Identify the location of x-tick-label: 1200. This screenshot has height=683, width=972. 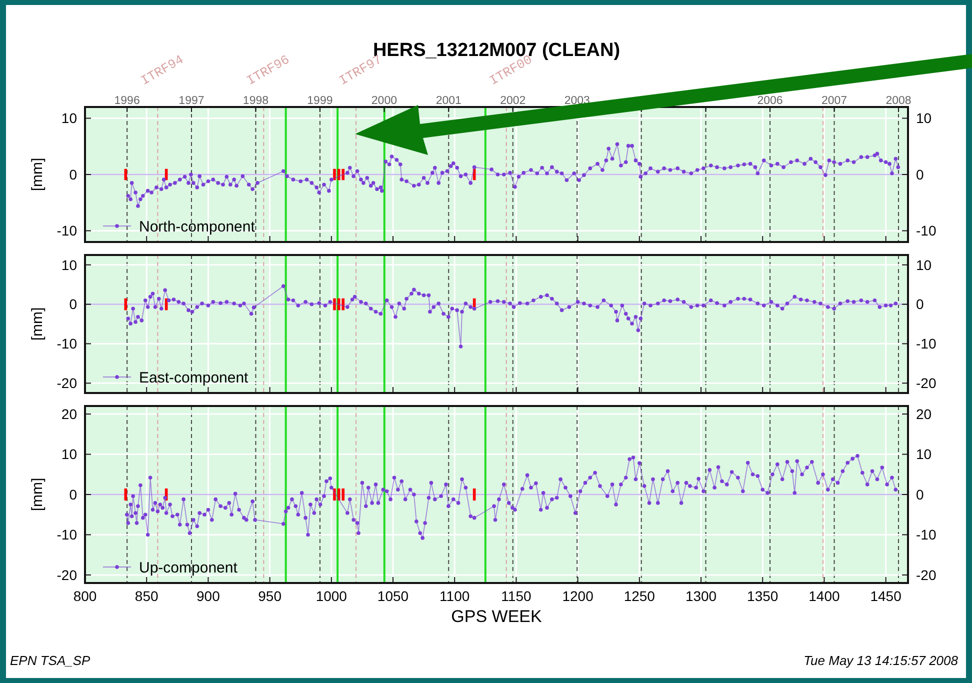
(578, 596).